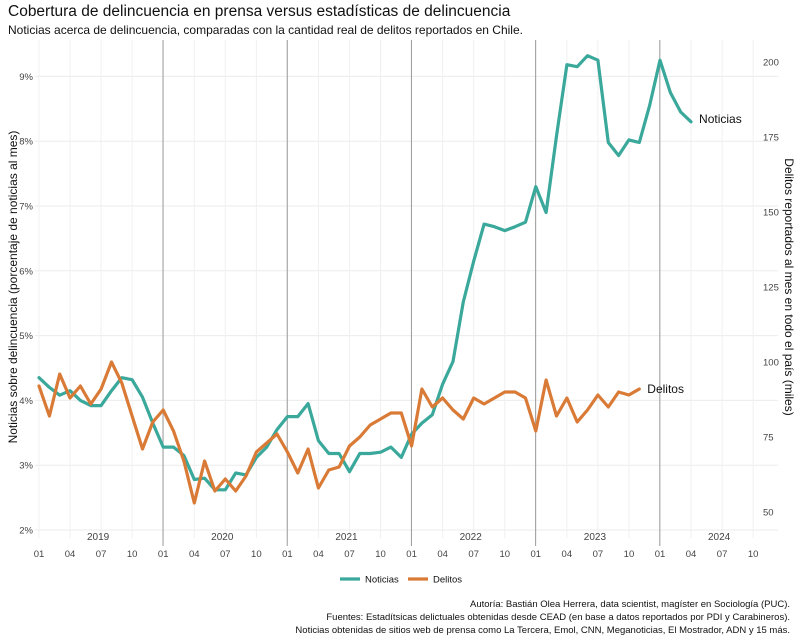 This screenshot has width=800, height=640. What do you see at coordinates (719, 537) in the screenshot?
I see `year-label: 2024` at bounding box center [719, 537].